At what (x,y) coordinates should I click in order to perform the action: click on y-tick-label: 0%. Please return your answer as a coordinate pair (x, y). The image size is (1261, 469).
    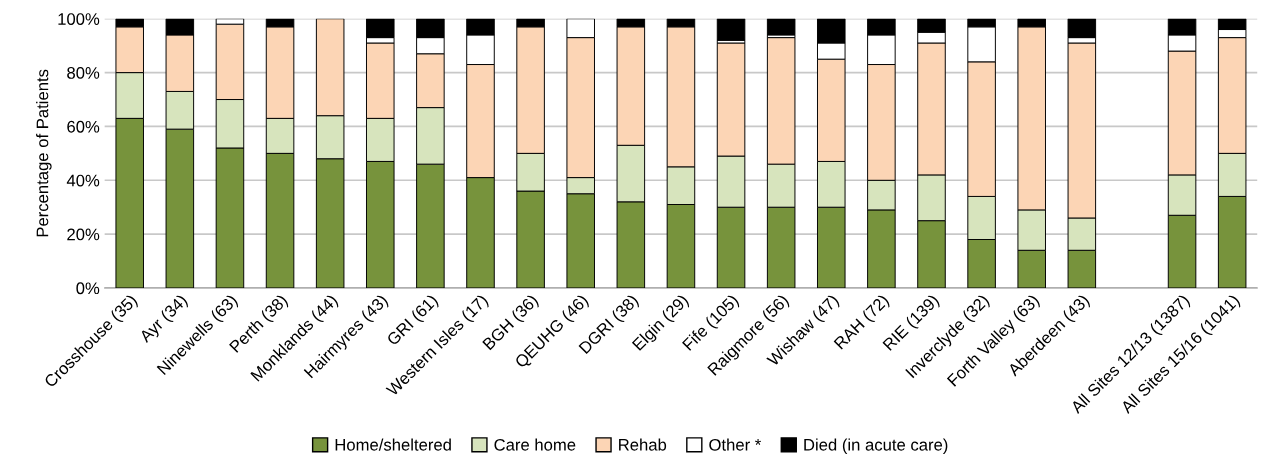
    Looking at the image, I should click on (88, 288).